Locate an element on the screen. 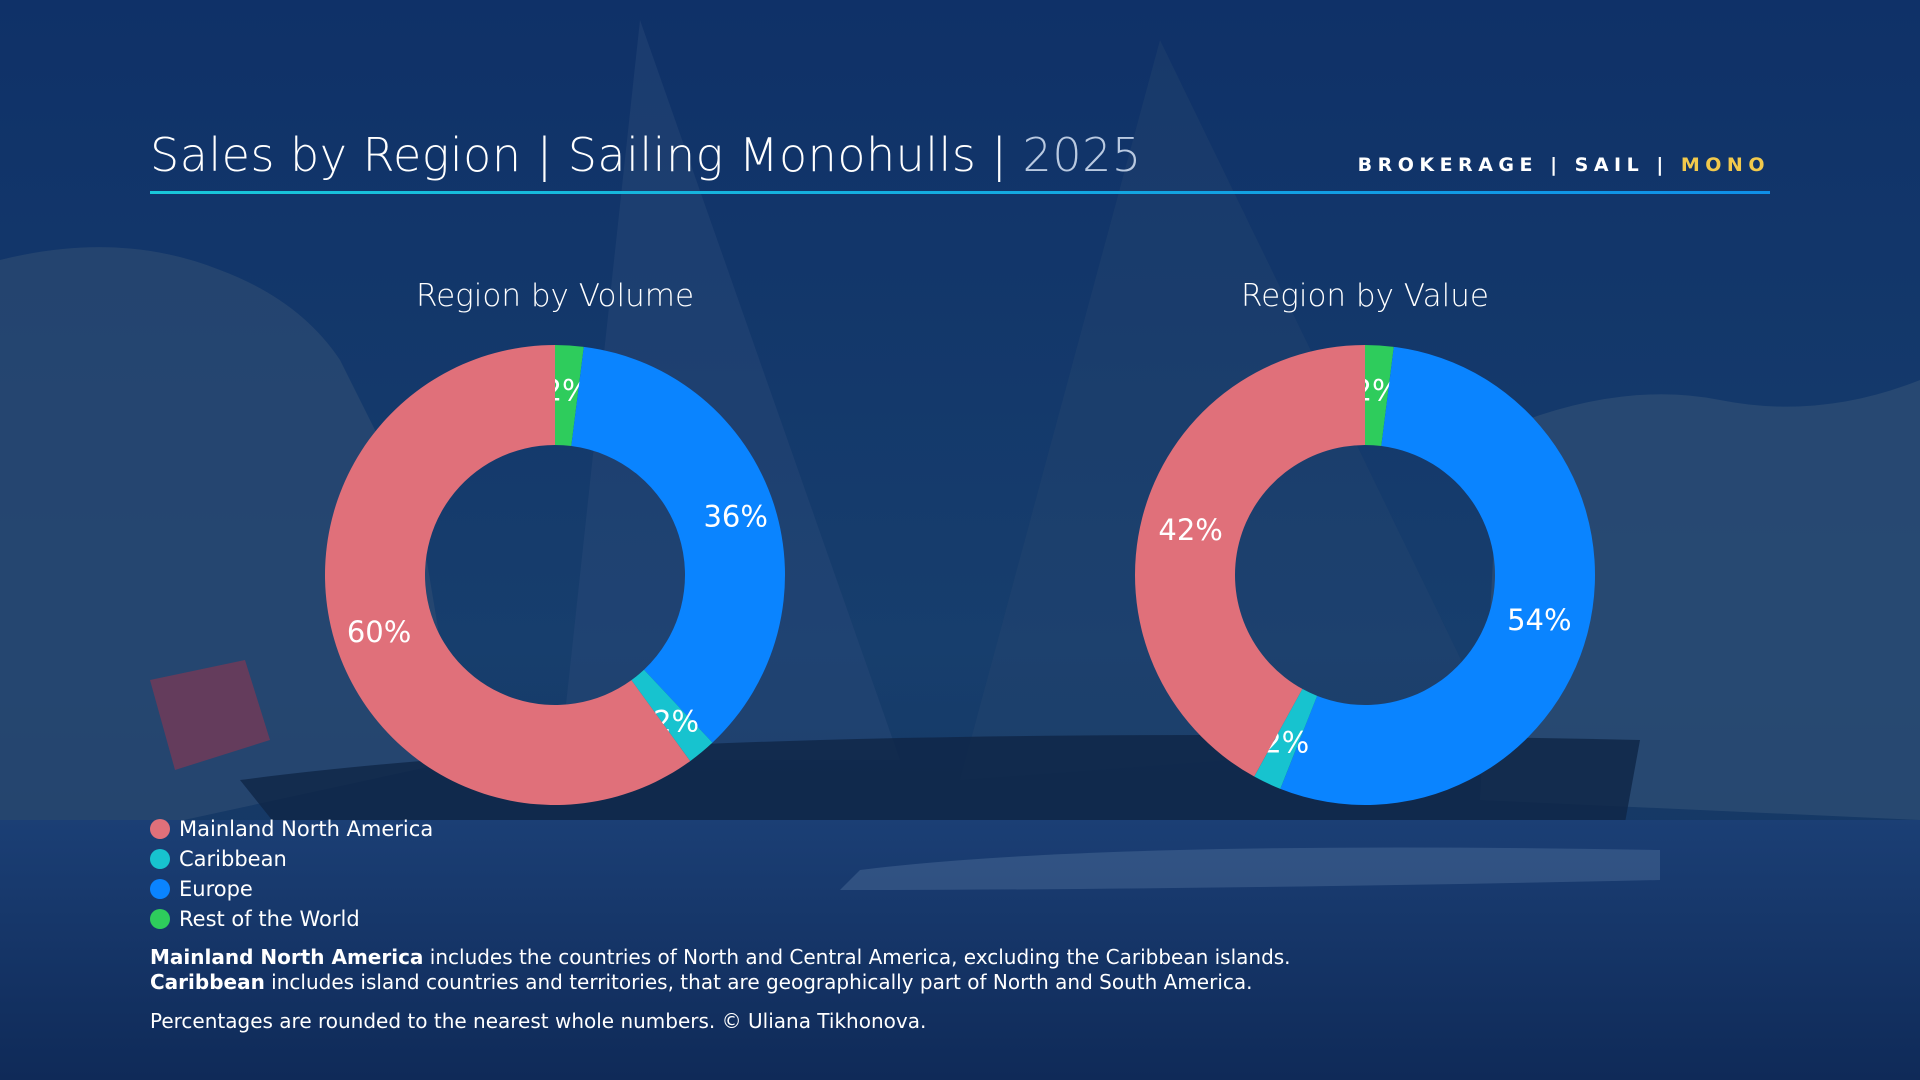 The width and height of the screenshot is (1920, 1080). data-label-europe: 36% is located at coordinates (735, 516).